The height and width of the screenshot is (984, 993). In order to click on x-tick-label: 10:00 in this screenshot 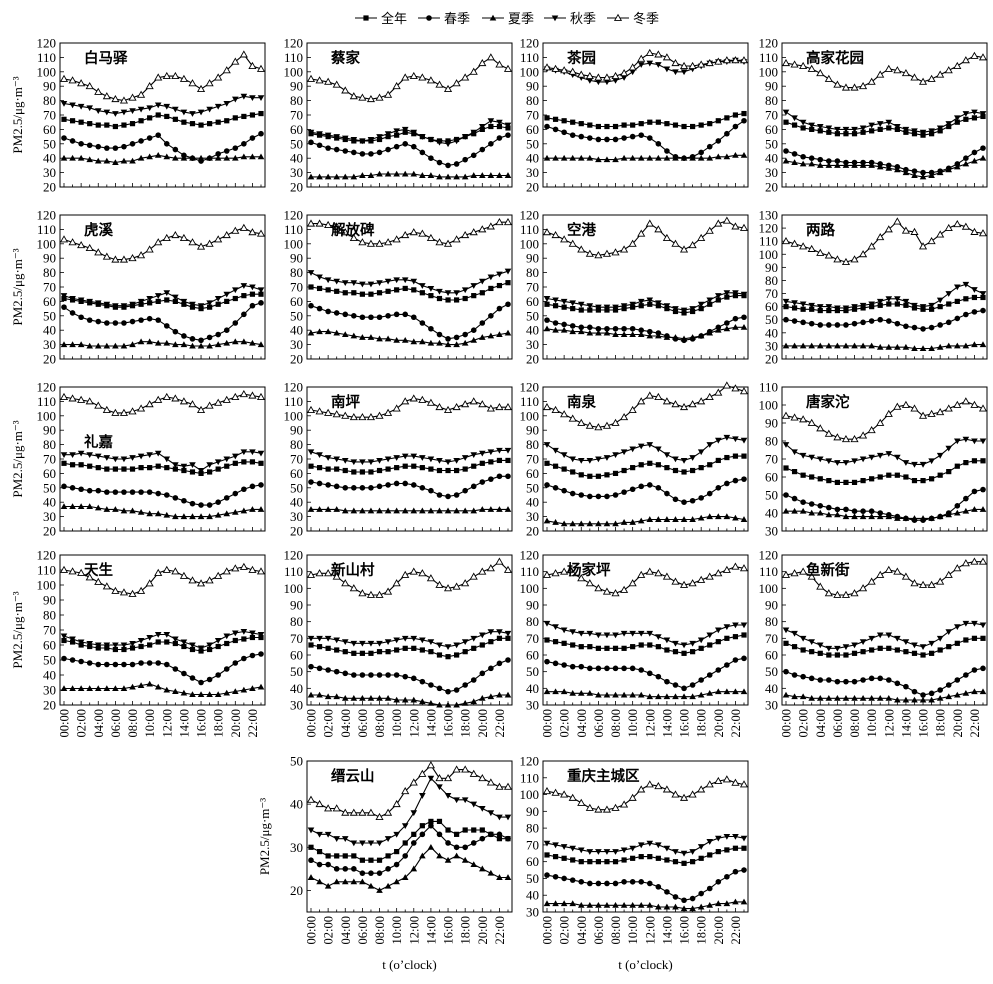, I will do `click(397, 723)`.